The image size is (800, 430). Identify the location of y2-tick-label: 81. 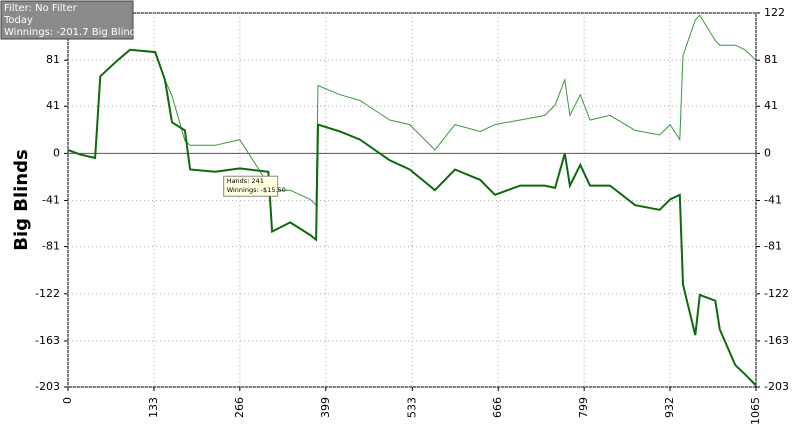
(771, 59).